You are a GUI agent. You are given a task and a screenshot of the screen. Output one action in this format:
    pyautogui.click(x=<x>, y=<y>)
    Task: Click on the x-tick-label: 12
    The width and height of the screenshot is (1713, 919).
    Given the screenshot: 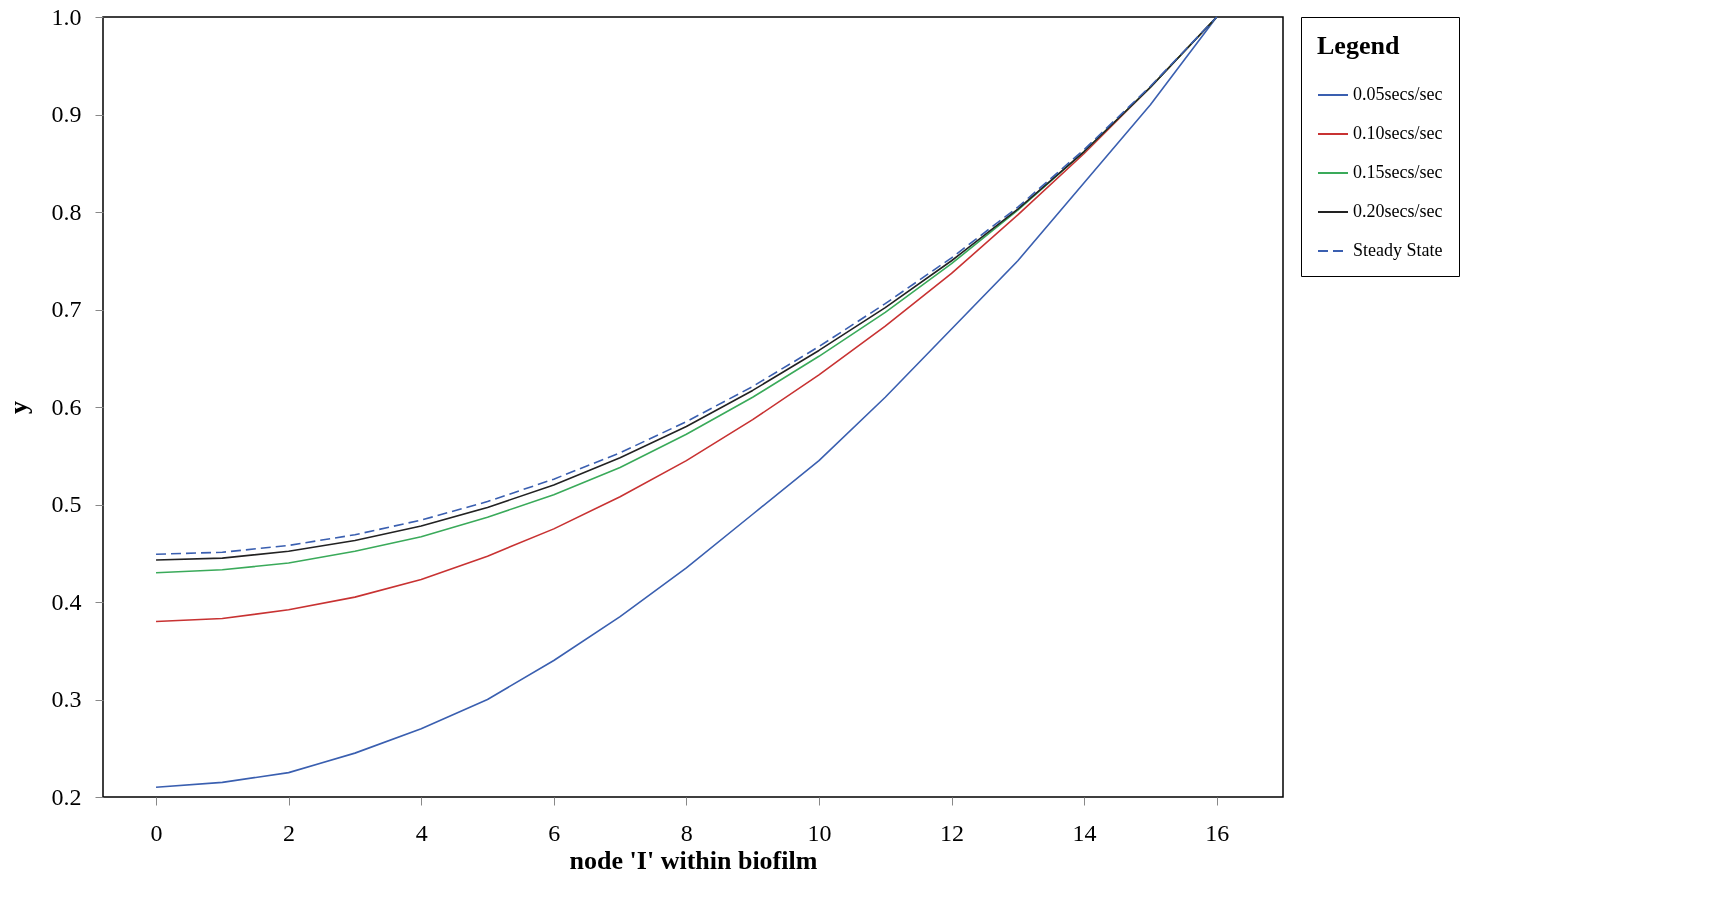 What is the action you would take?
    pyautogui.click(x=952, y=832)
    